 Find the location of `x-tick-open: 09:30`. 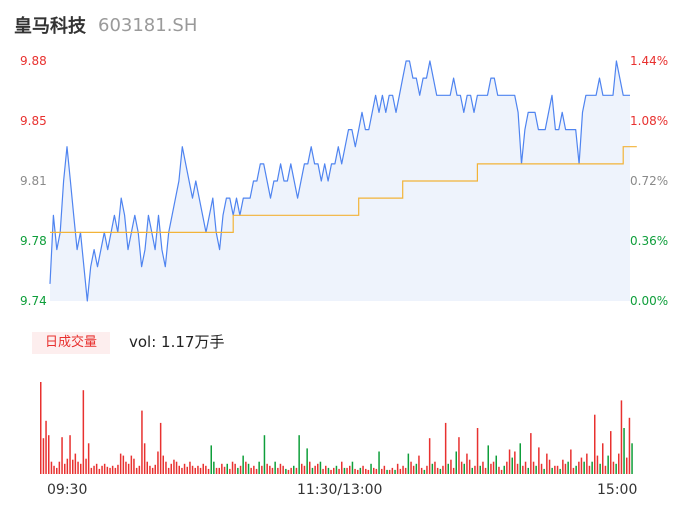

x-tick-open: 09:30 is located at coordinates (67, 490).